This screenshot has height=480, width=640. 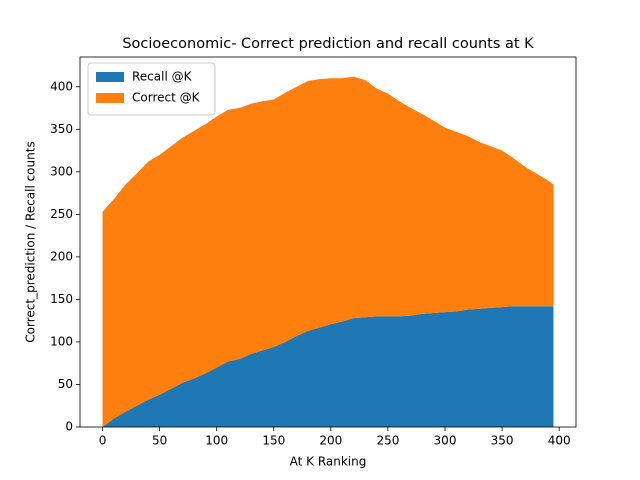 What do you see at coordinates (151, 89) in the screenshot?
I see `legend: Recall @K Correct @K` at bounding box center [151, 89].